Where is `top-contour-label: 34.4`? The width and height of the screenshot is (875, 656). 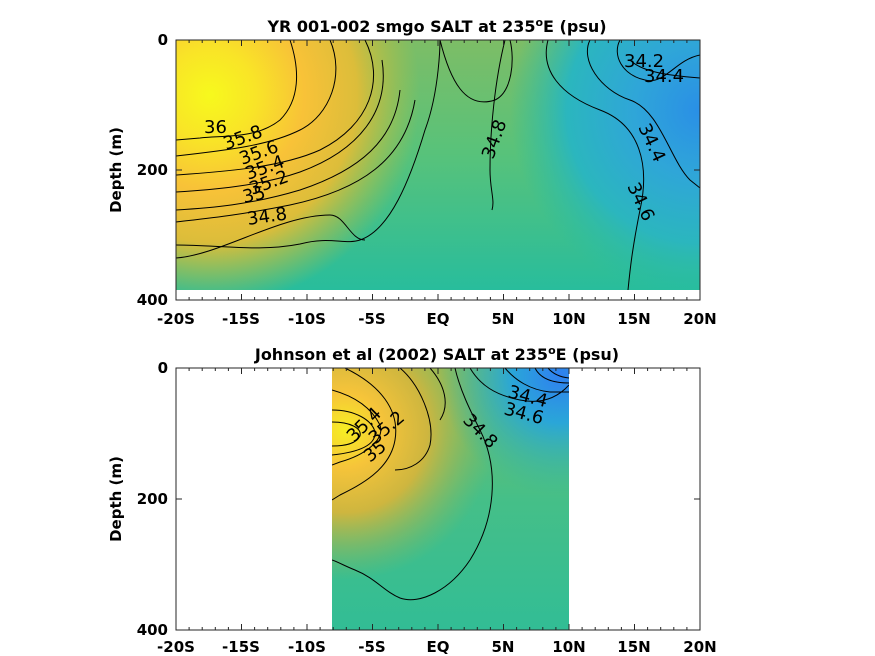 top-contour-label: 34.4 is located at coordinates (664, 76).